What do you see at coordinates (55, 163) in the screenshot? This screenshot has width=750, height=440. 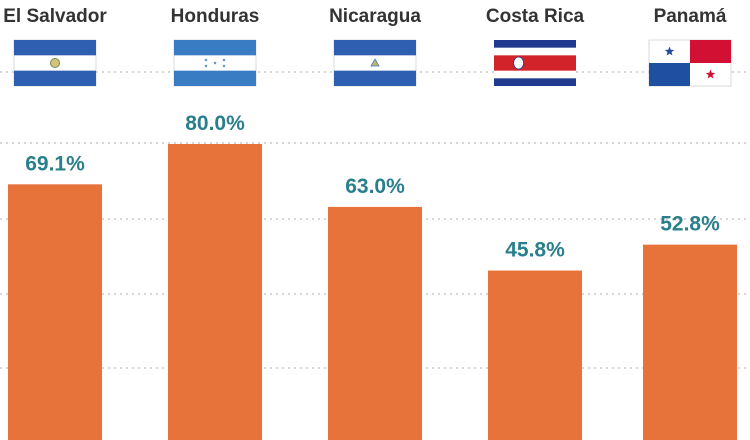 I see `value-label: 69.1%` at bounding box center [55, 163].